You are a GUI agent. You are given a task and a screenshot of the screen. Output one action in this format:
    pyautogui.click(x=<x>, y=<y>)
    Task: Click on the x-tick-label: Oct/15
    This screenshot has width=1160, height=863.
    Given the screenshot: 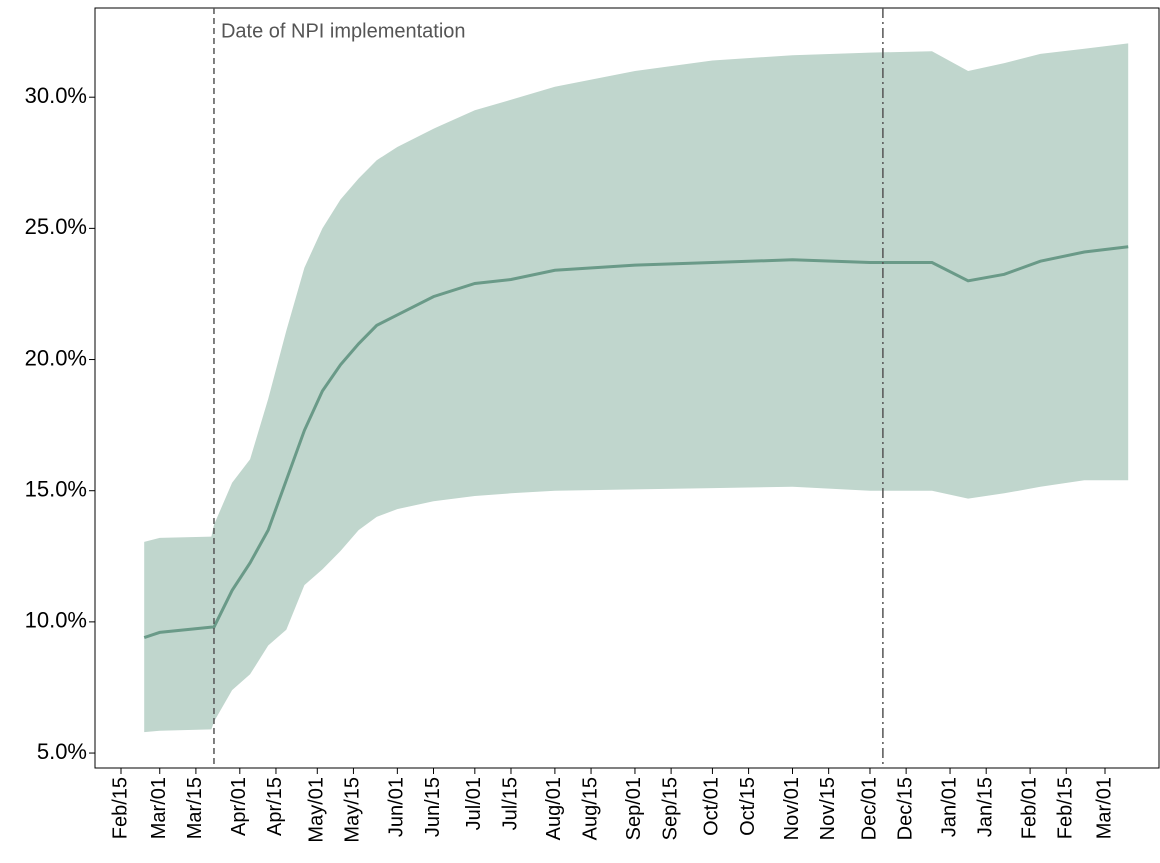 What is the action you would take?
    pyautogui.click(x=748, y=806)
    